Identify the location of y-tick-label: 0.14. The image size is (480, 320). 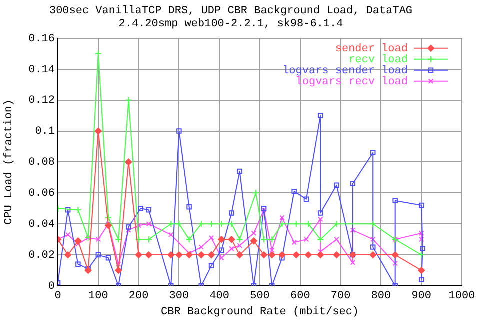
(42, 70).